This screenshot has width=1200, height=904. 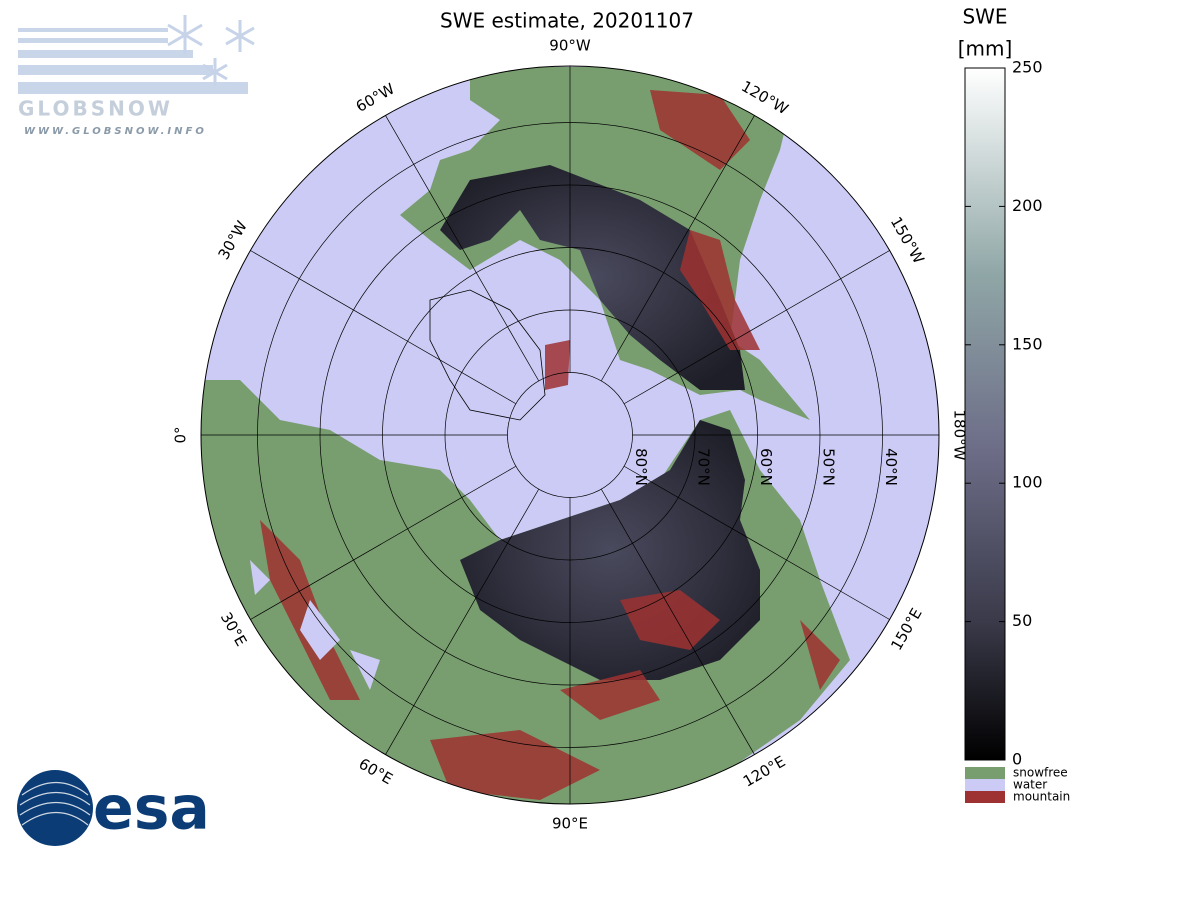 I want to click on parallel-label: 40°N, so click(x=891, y=467).